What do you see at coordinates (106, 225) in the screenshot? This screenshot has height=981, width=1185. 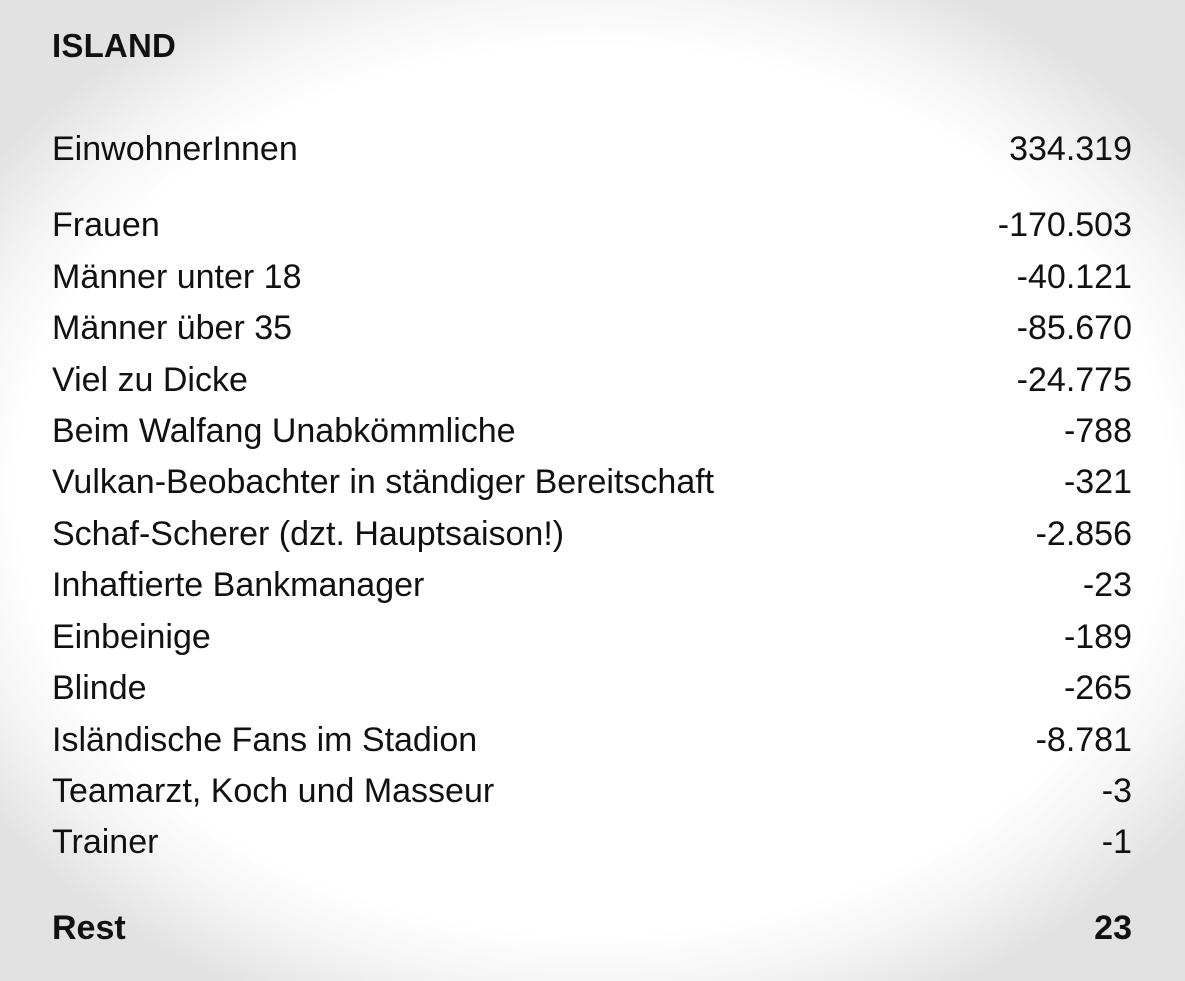 I see `row-label: Frauen` at bounding box center [106, 225].